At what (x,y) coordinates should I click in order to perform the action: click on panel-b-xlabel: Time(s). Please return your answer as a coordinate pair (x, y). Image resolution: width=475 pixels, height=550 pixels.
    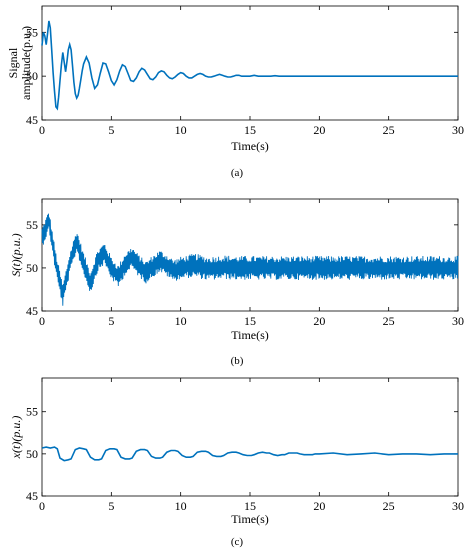
    Looking at the image, I should click on (250, 335).